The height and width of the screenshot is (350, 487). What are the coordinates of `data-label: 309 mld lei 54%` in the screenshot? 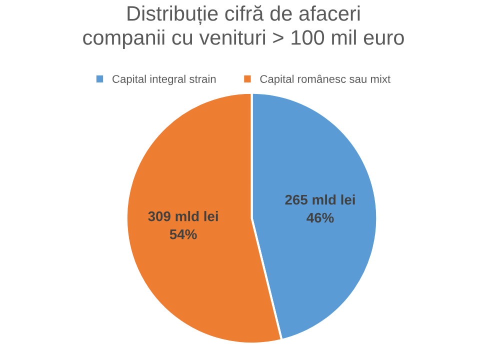 It's located at (183, 225).